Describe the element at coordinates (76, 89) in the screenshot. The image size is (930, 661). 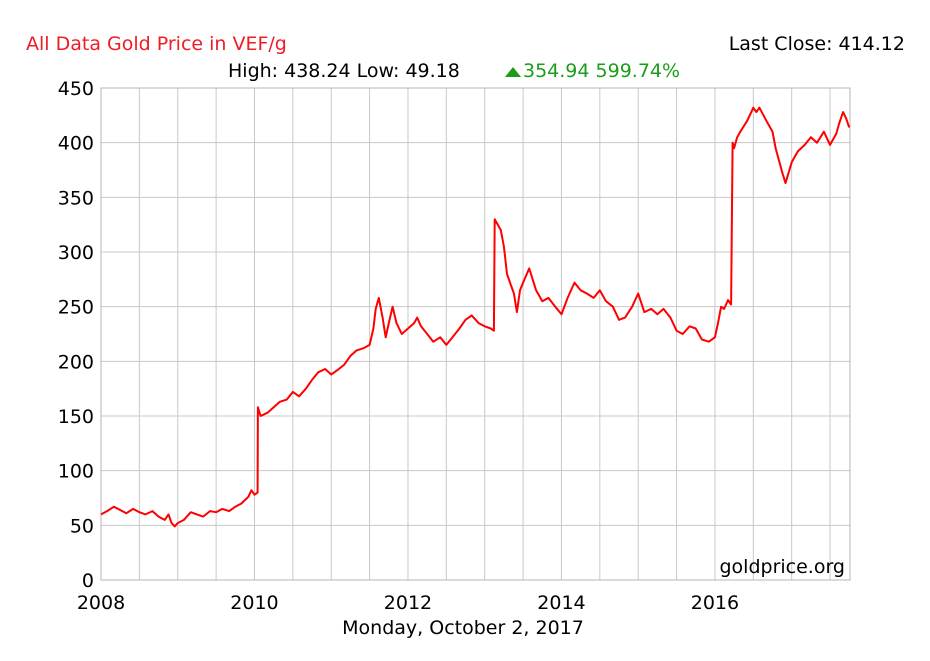
I see `y-tick-label: 450` at that location.